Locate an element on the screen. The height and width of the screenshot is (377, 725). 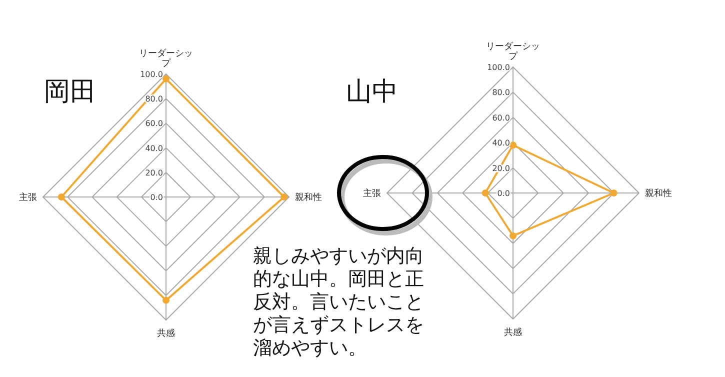
text: 山中 is located at coordinates (372, 92).